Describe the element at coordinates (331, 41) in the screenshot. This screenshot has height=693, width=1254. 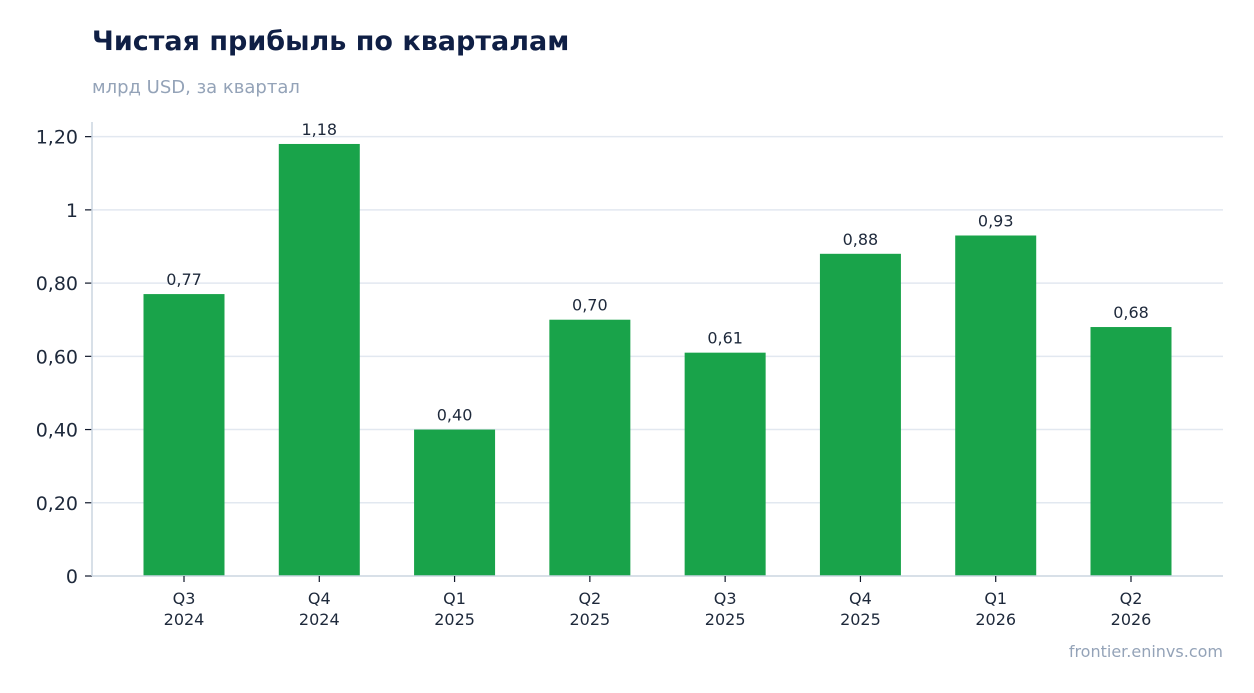
I see `chart-title: Чистая прибыль по кварталам` at that location.